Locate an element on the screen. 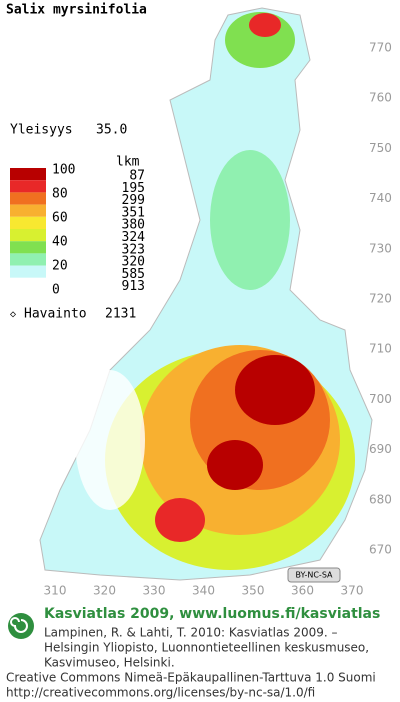 The width and height of the screenshot is (400, 702). frequency-label: Yleisyys is located at coordinates (41, 130).